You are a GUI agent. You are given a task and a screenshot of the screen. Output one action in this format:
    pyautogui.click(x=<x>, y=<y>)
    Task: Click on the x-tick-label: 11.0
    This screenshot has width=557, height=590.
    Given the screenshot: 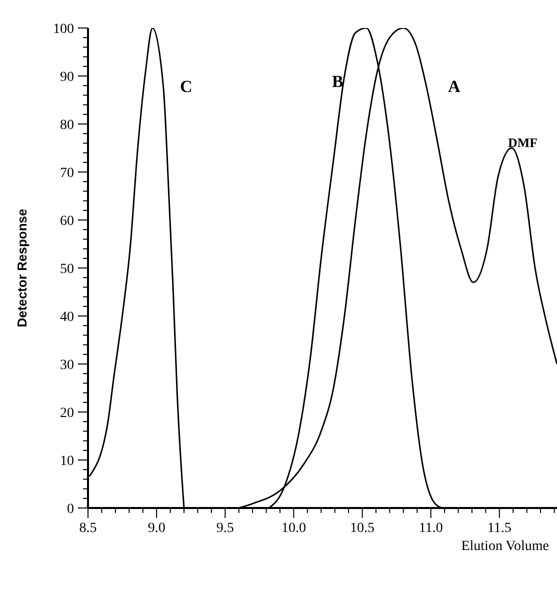 What is the action you would take?
    pyautogui.click(x=430, y=528)
    